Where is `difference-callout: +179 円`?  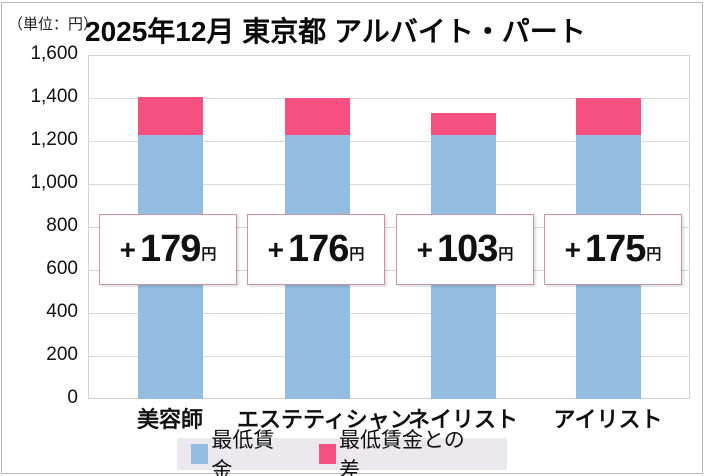
difference-callout: +179 円 is located at coordinates (168, 249).